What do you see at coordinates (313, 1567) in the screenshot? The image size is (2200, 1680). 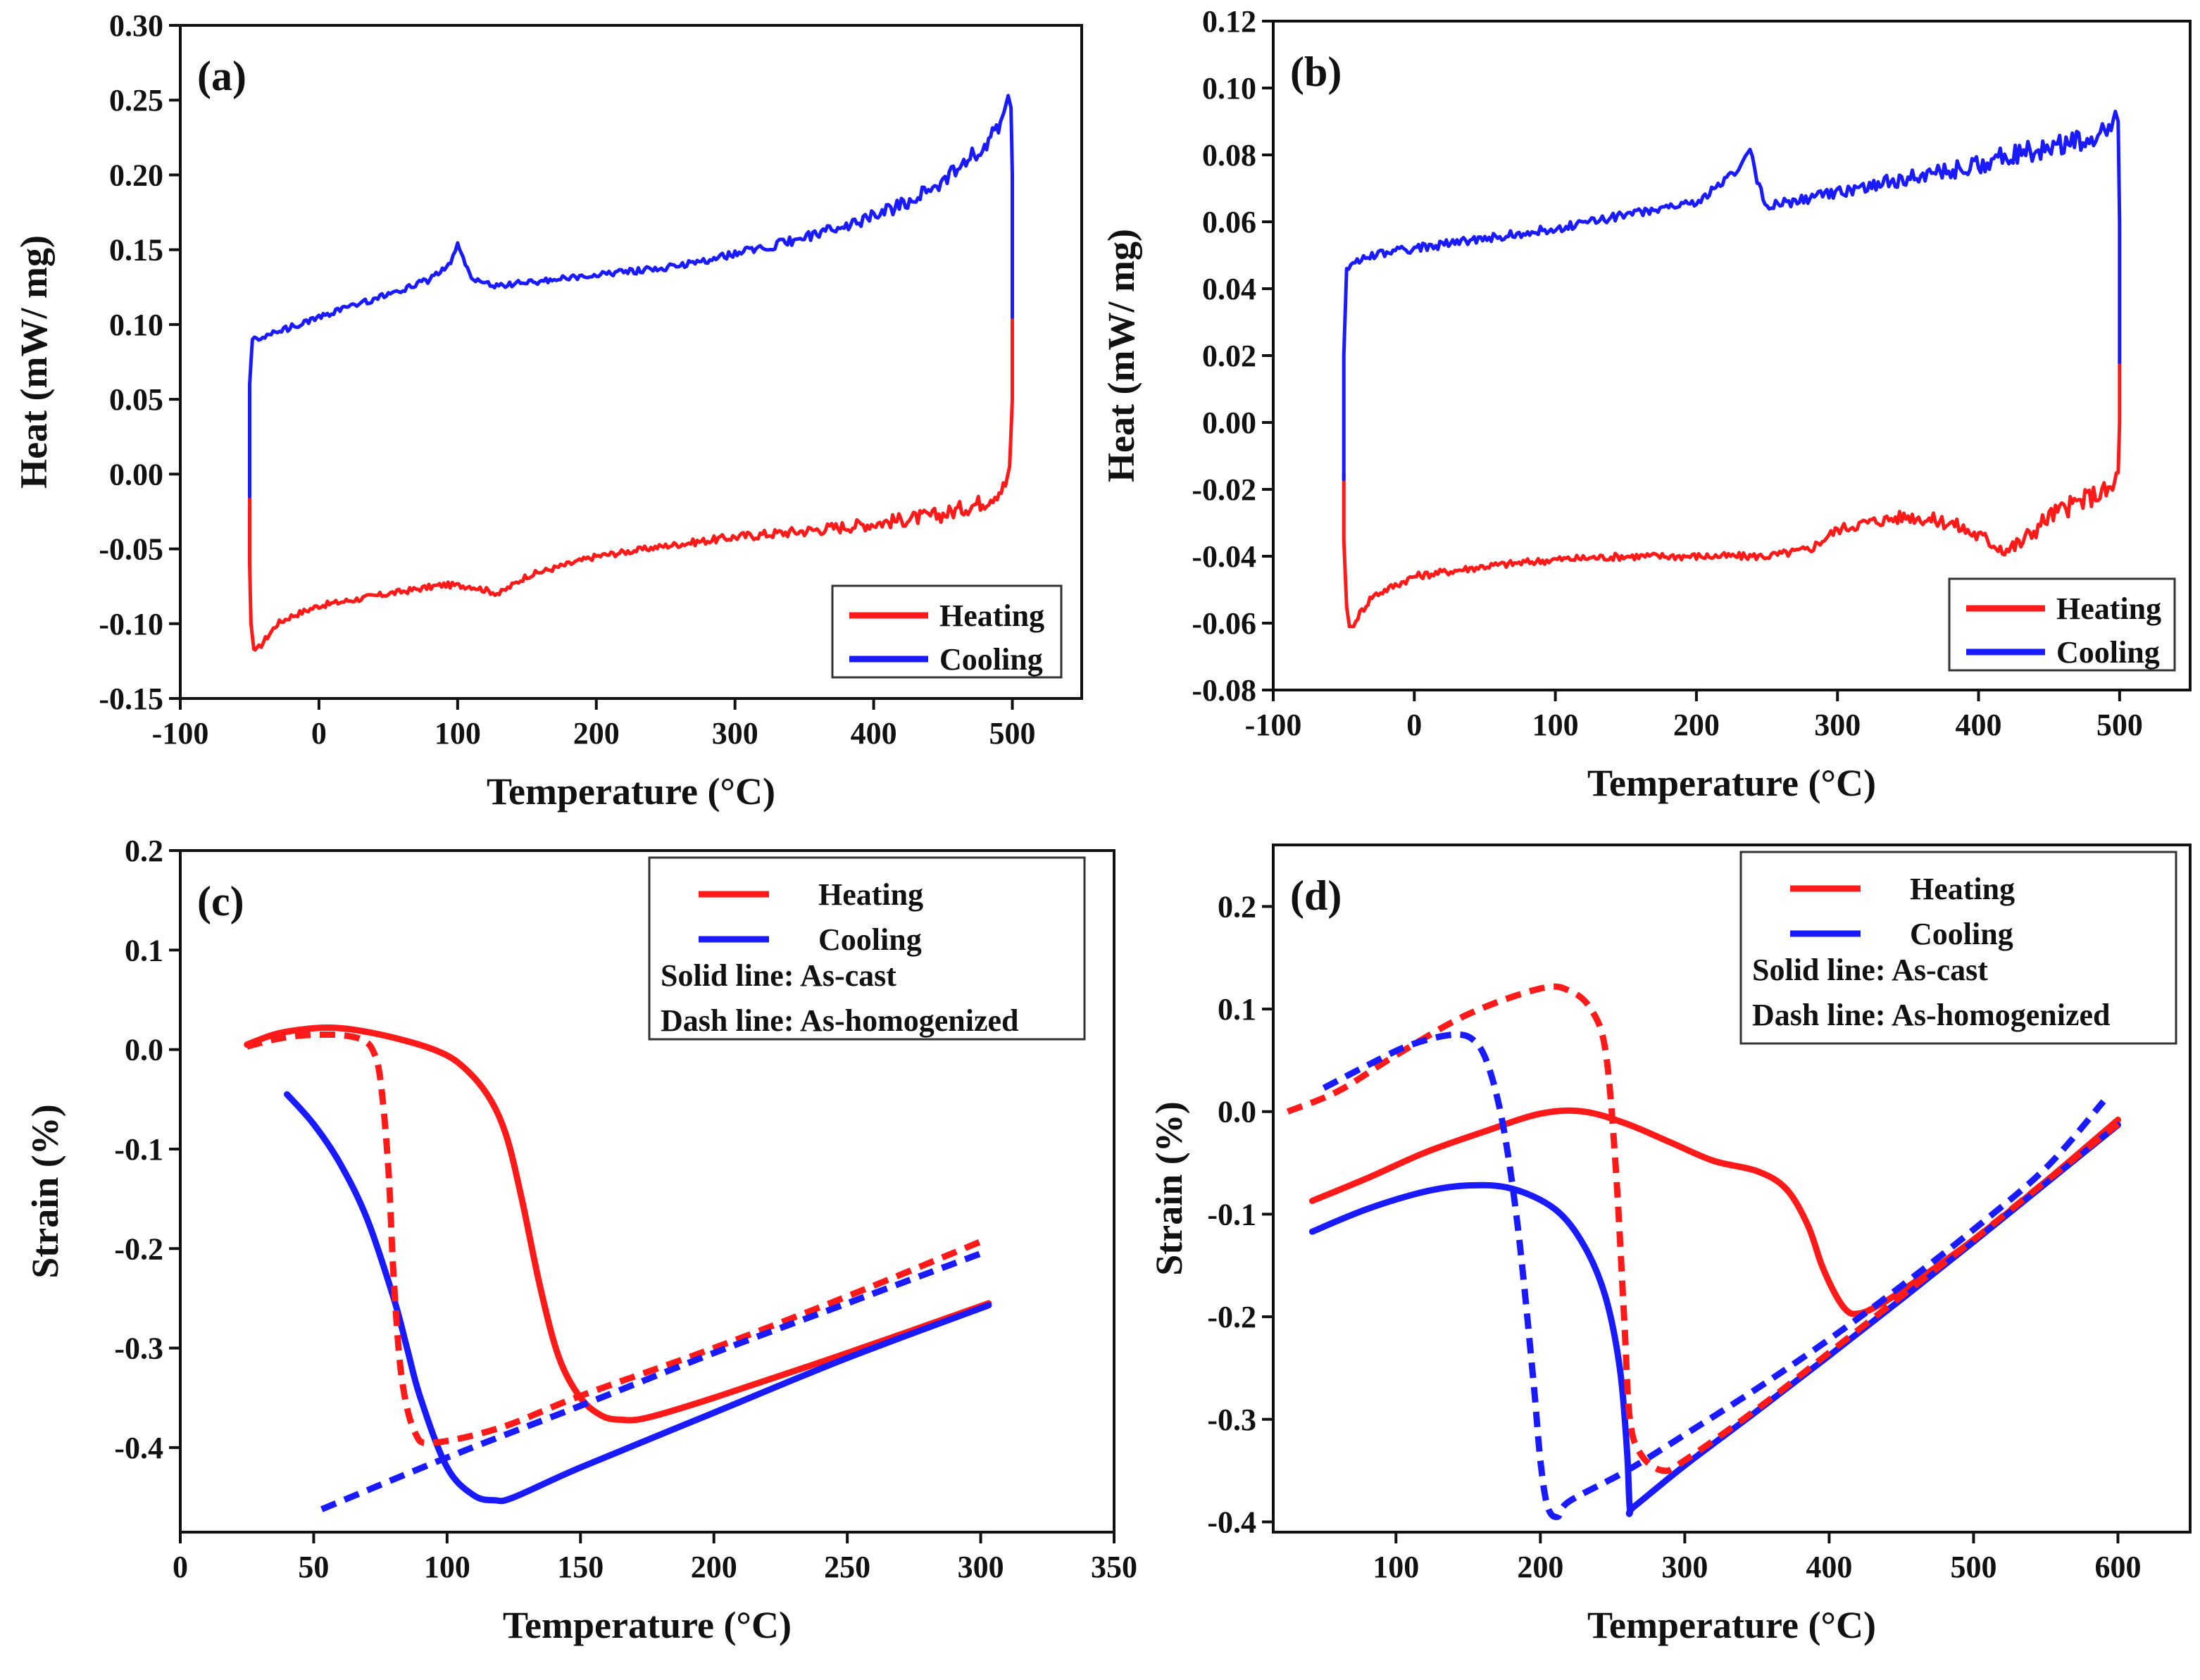 I see `x-tick-label: 50` at bounding box center [313, 1567].